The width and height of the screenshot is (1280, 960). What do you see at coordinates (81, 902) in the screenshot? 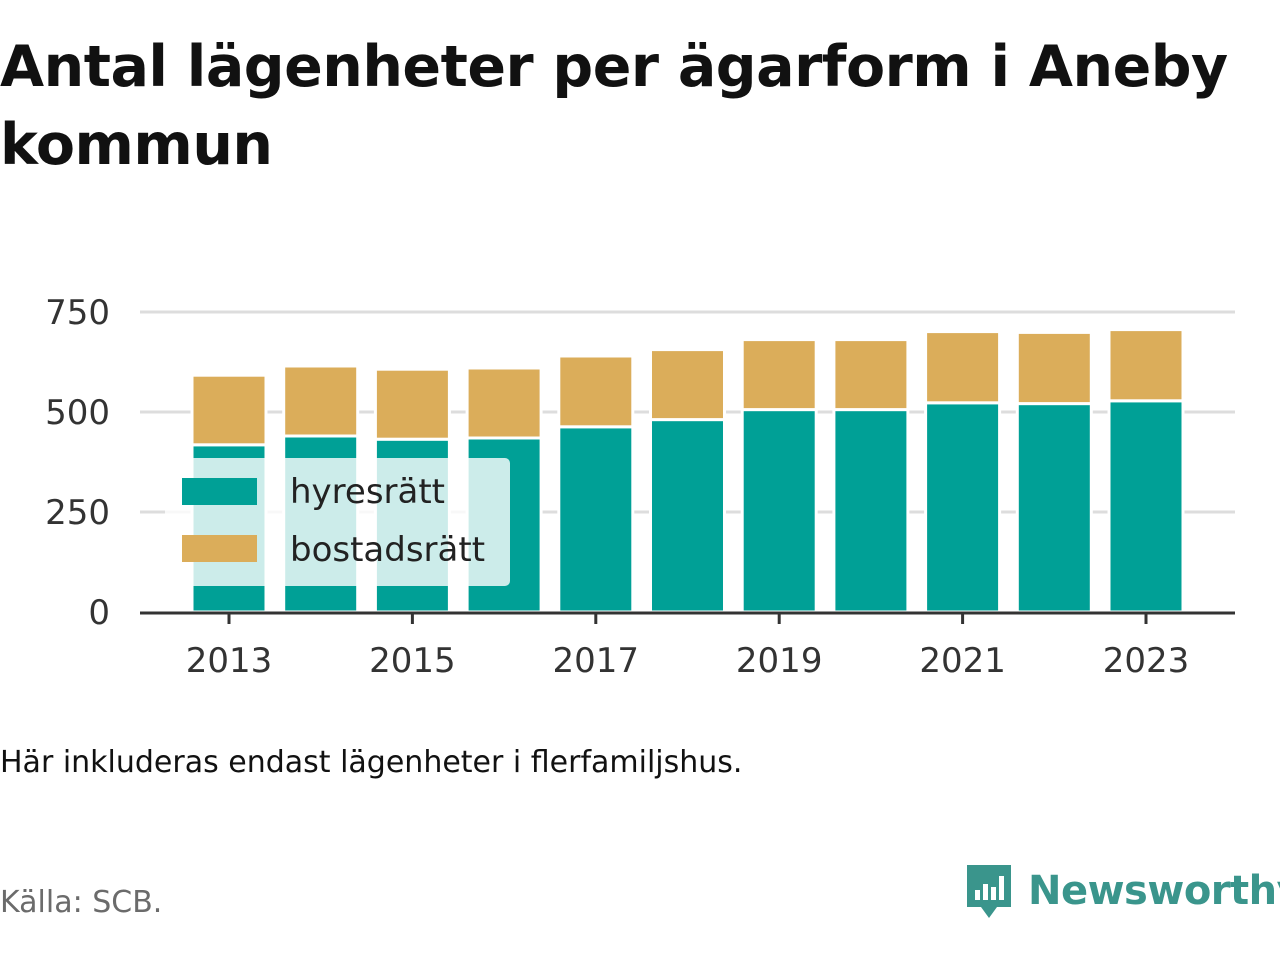
I see `source-label: Källa: SCB.` at bounding box center [81, 902].